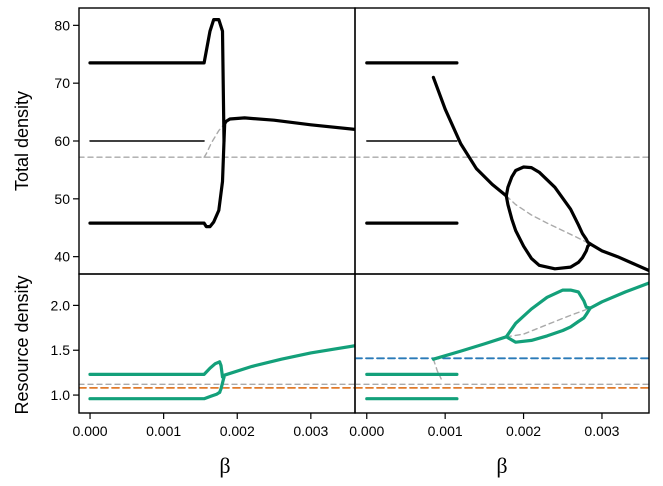 The height and width of the screenshot is (486, 663). What do you see at coordinates (224, 465) in the screenshot?
I see `xlabel-left: β` at bounding box center [224, 465].